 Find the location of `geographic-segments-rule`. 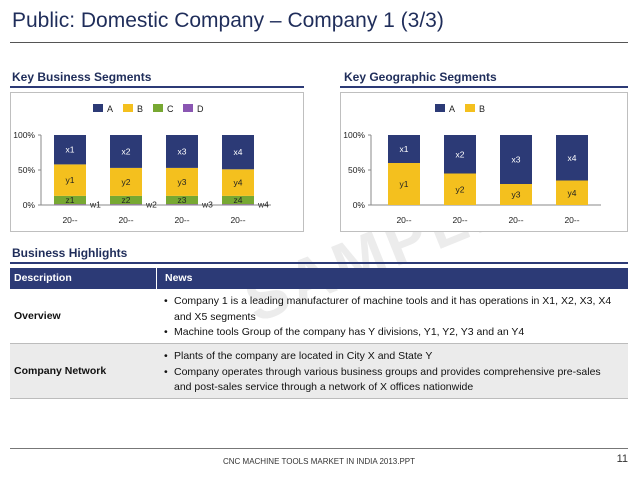

geographic-segments-rule is located at coordinates (484, 87).